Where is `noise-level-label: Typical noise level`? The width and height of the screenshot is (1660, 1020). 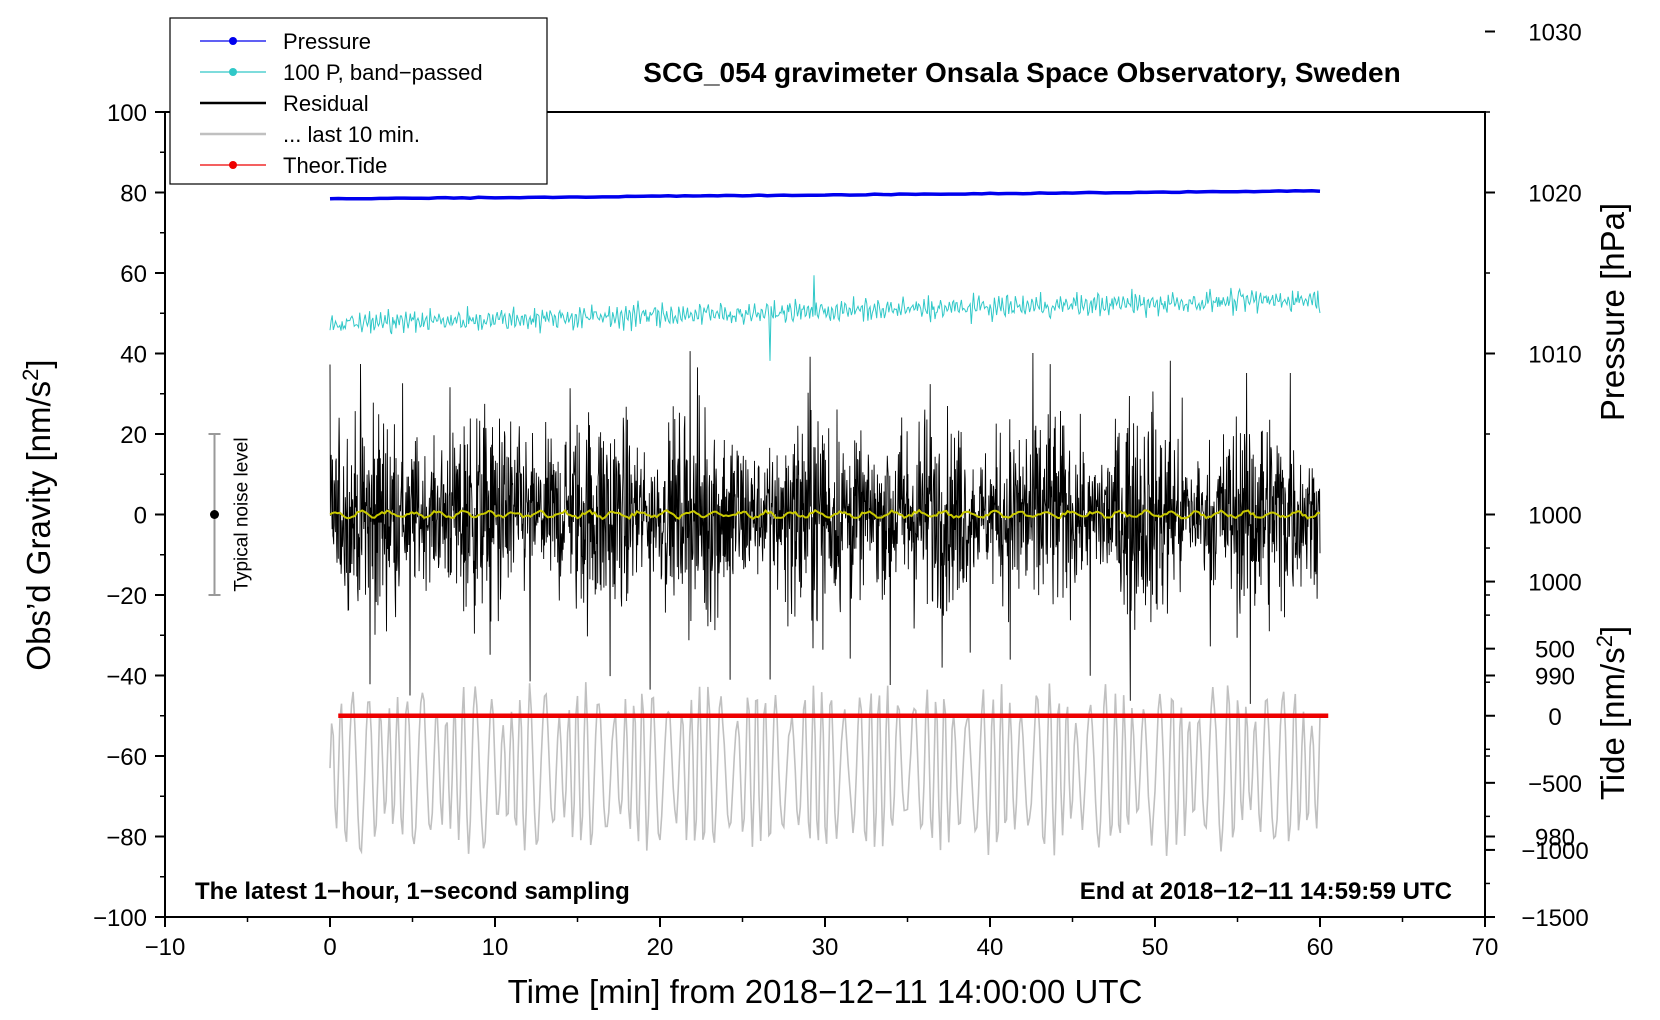
noise-level-label: Typical noise level is located at coordinates (242, 514).